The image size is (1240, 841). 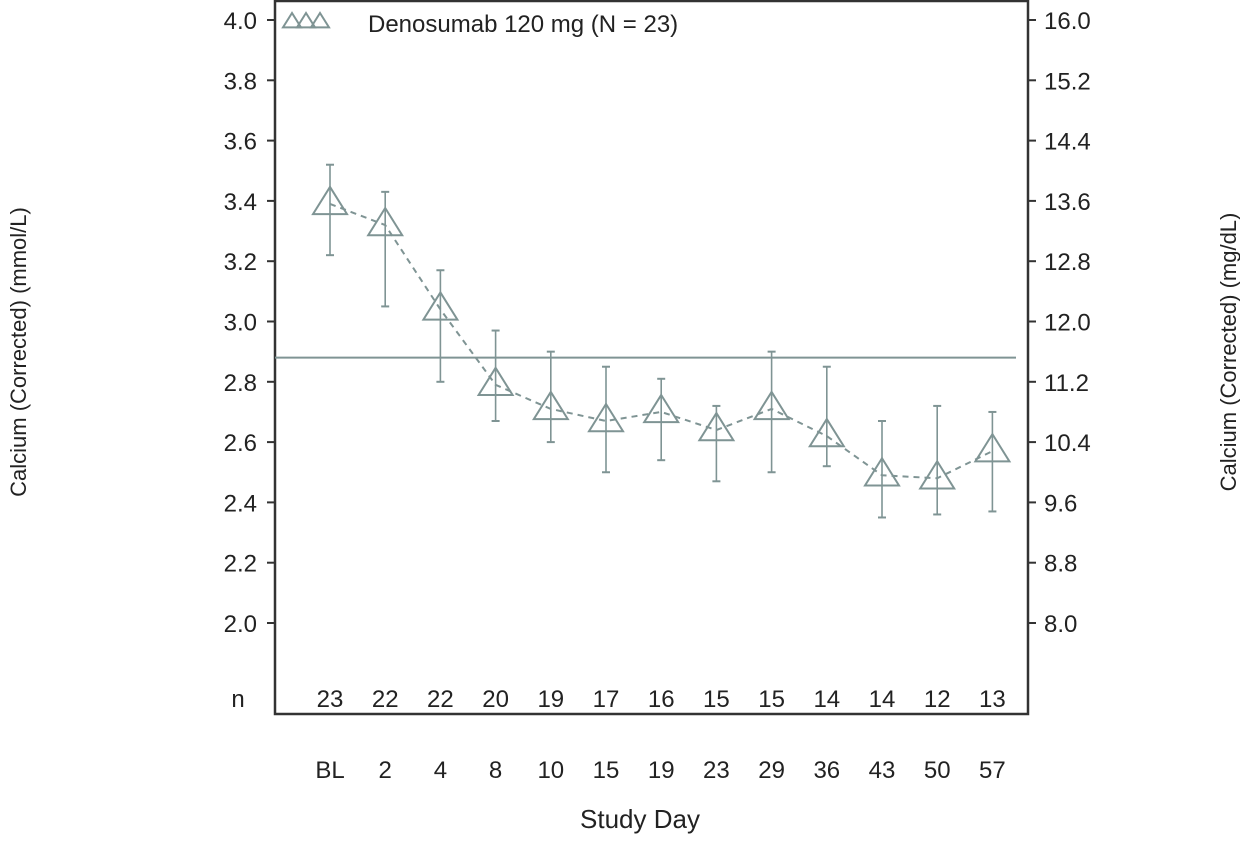 I want to click on x-tick-label: 15, so click(x=606, y=770).